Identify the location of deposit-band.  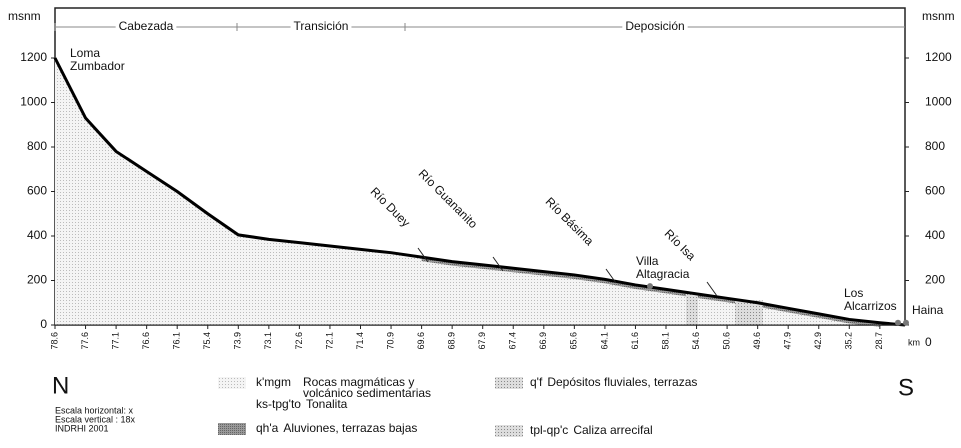
(650, 292).